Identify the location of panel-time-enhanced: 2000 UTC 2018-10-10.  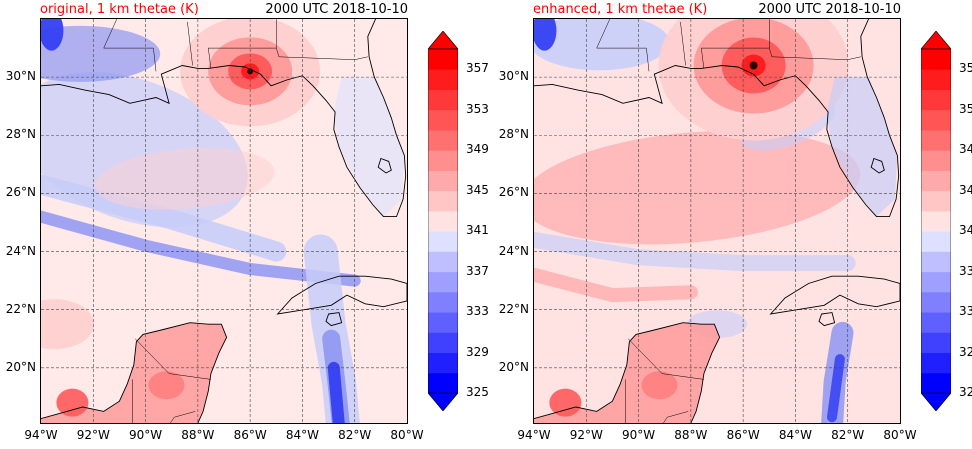
(829, 9).